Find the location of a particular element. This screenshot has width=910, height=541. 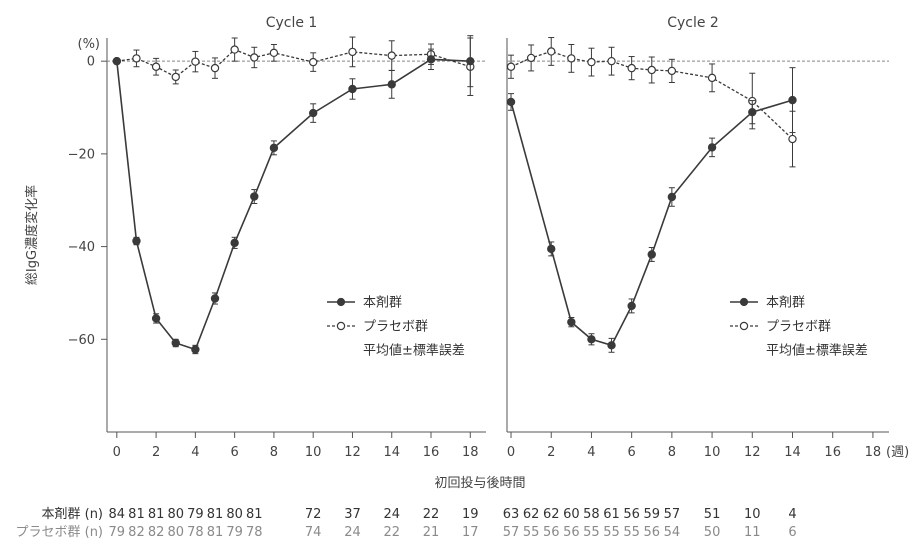

panel-title: Cycle 2 is located at coordinates (693, 23).